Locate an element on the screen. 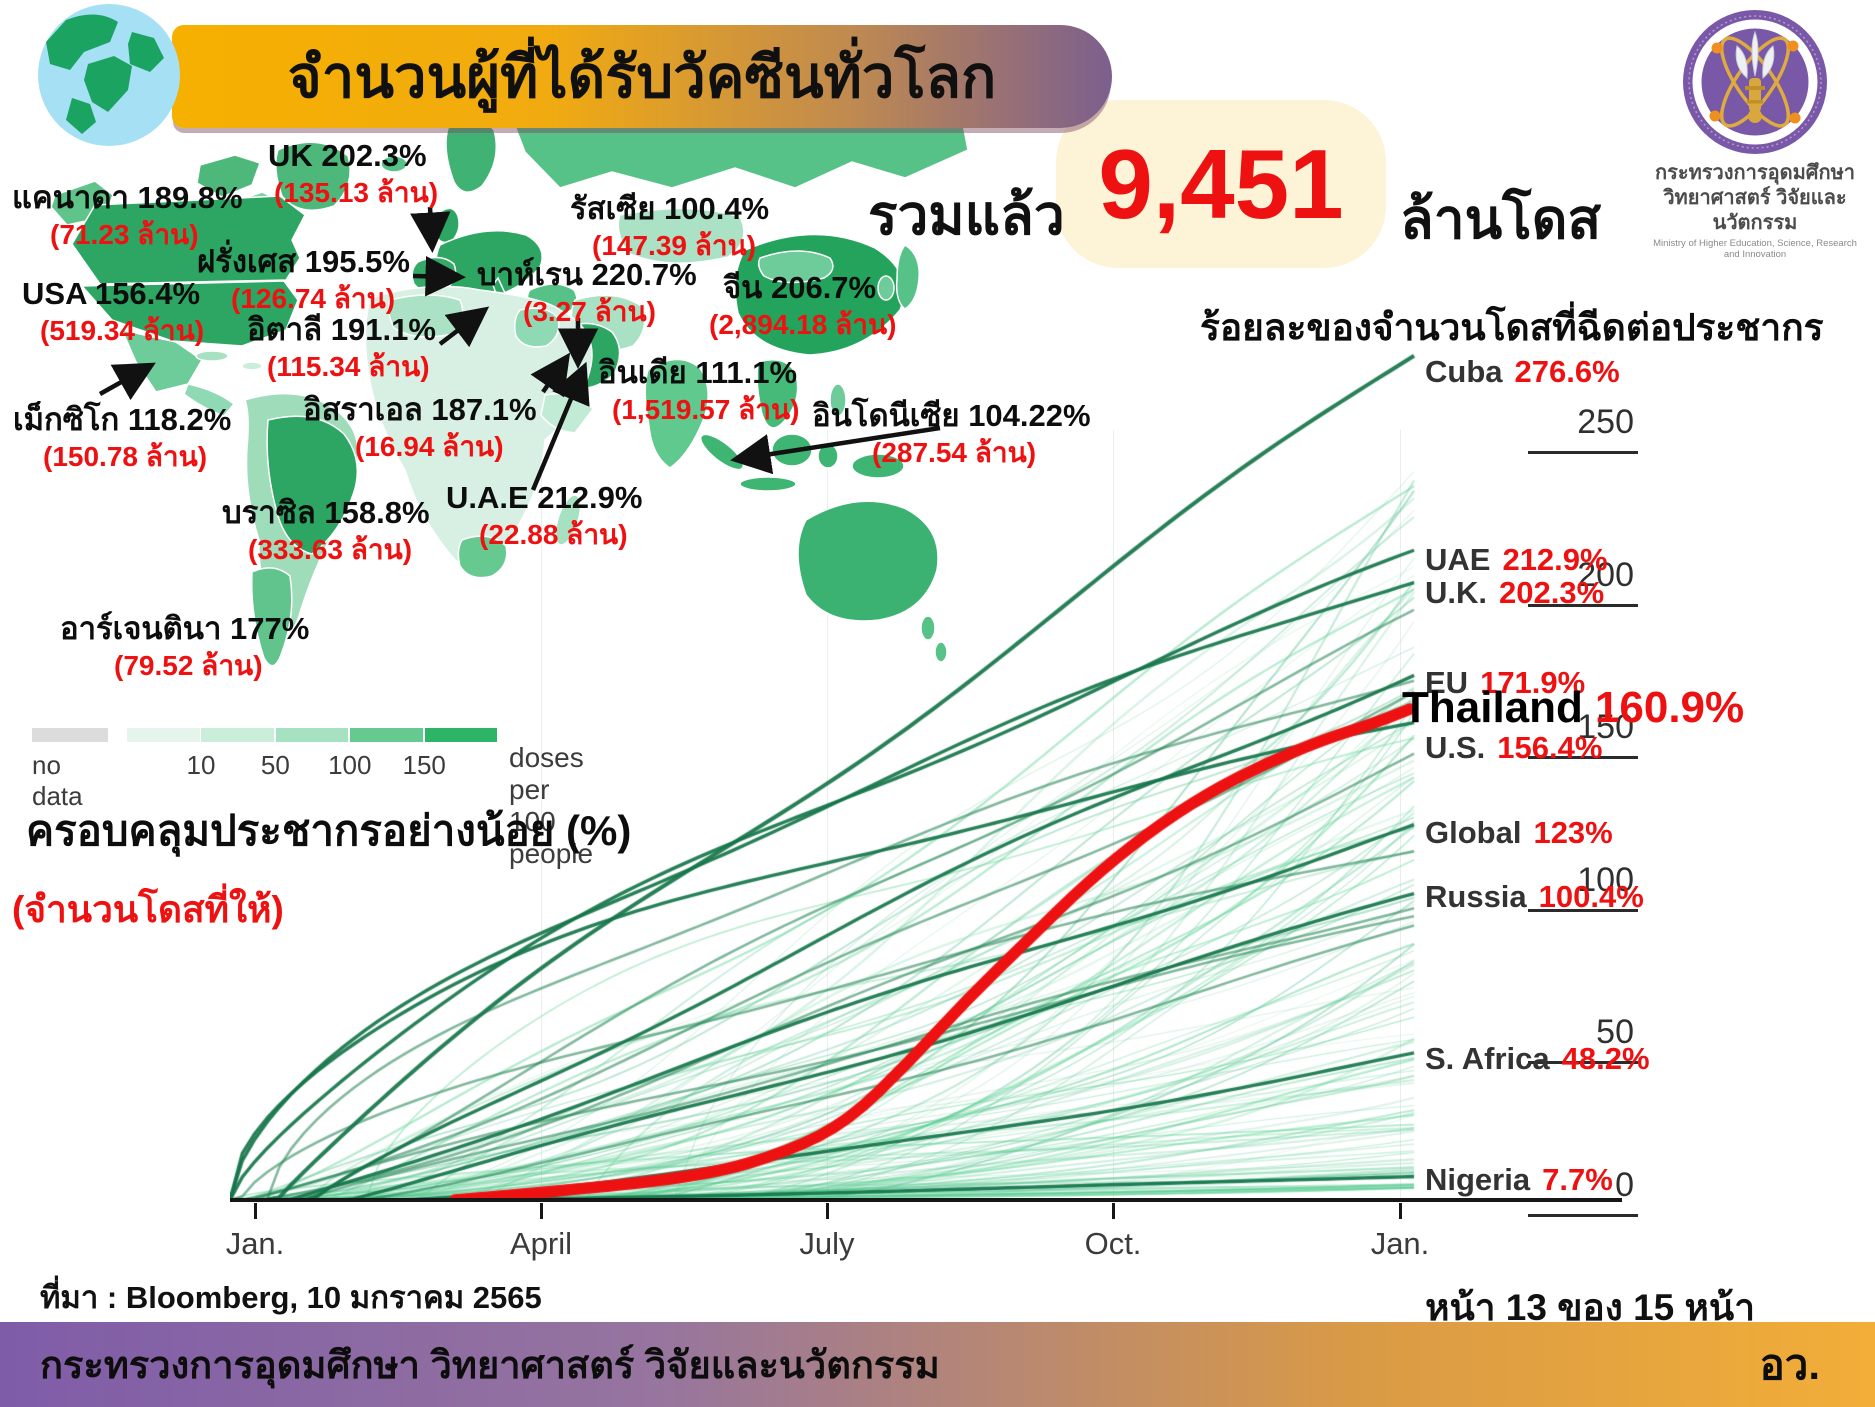 The image size is (1875, 1407). legend-swatch-no-data is located at coordinates (70, 735).